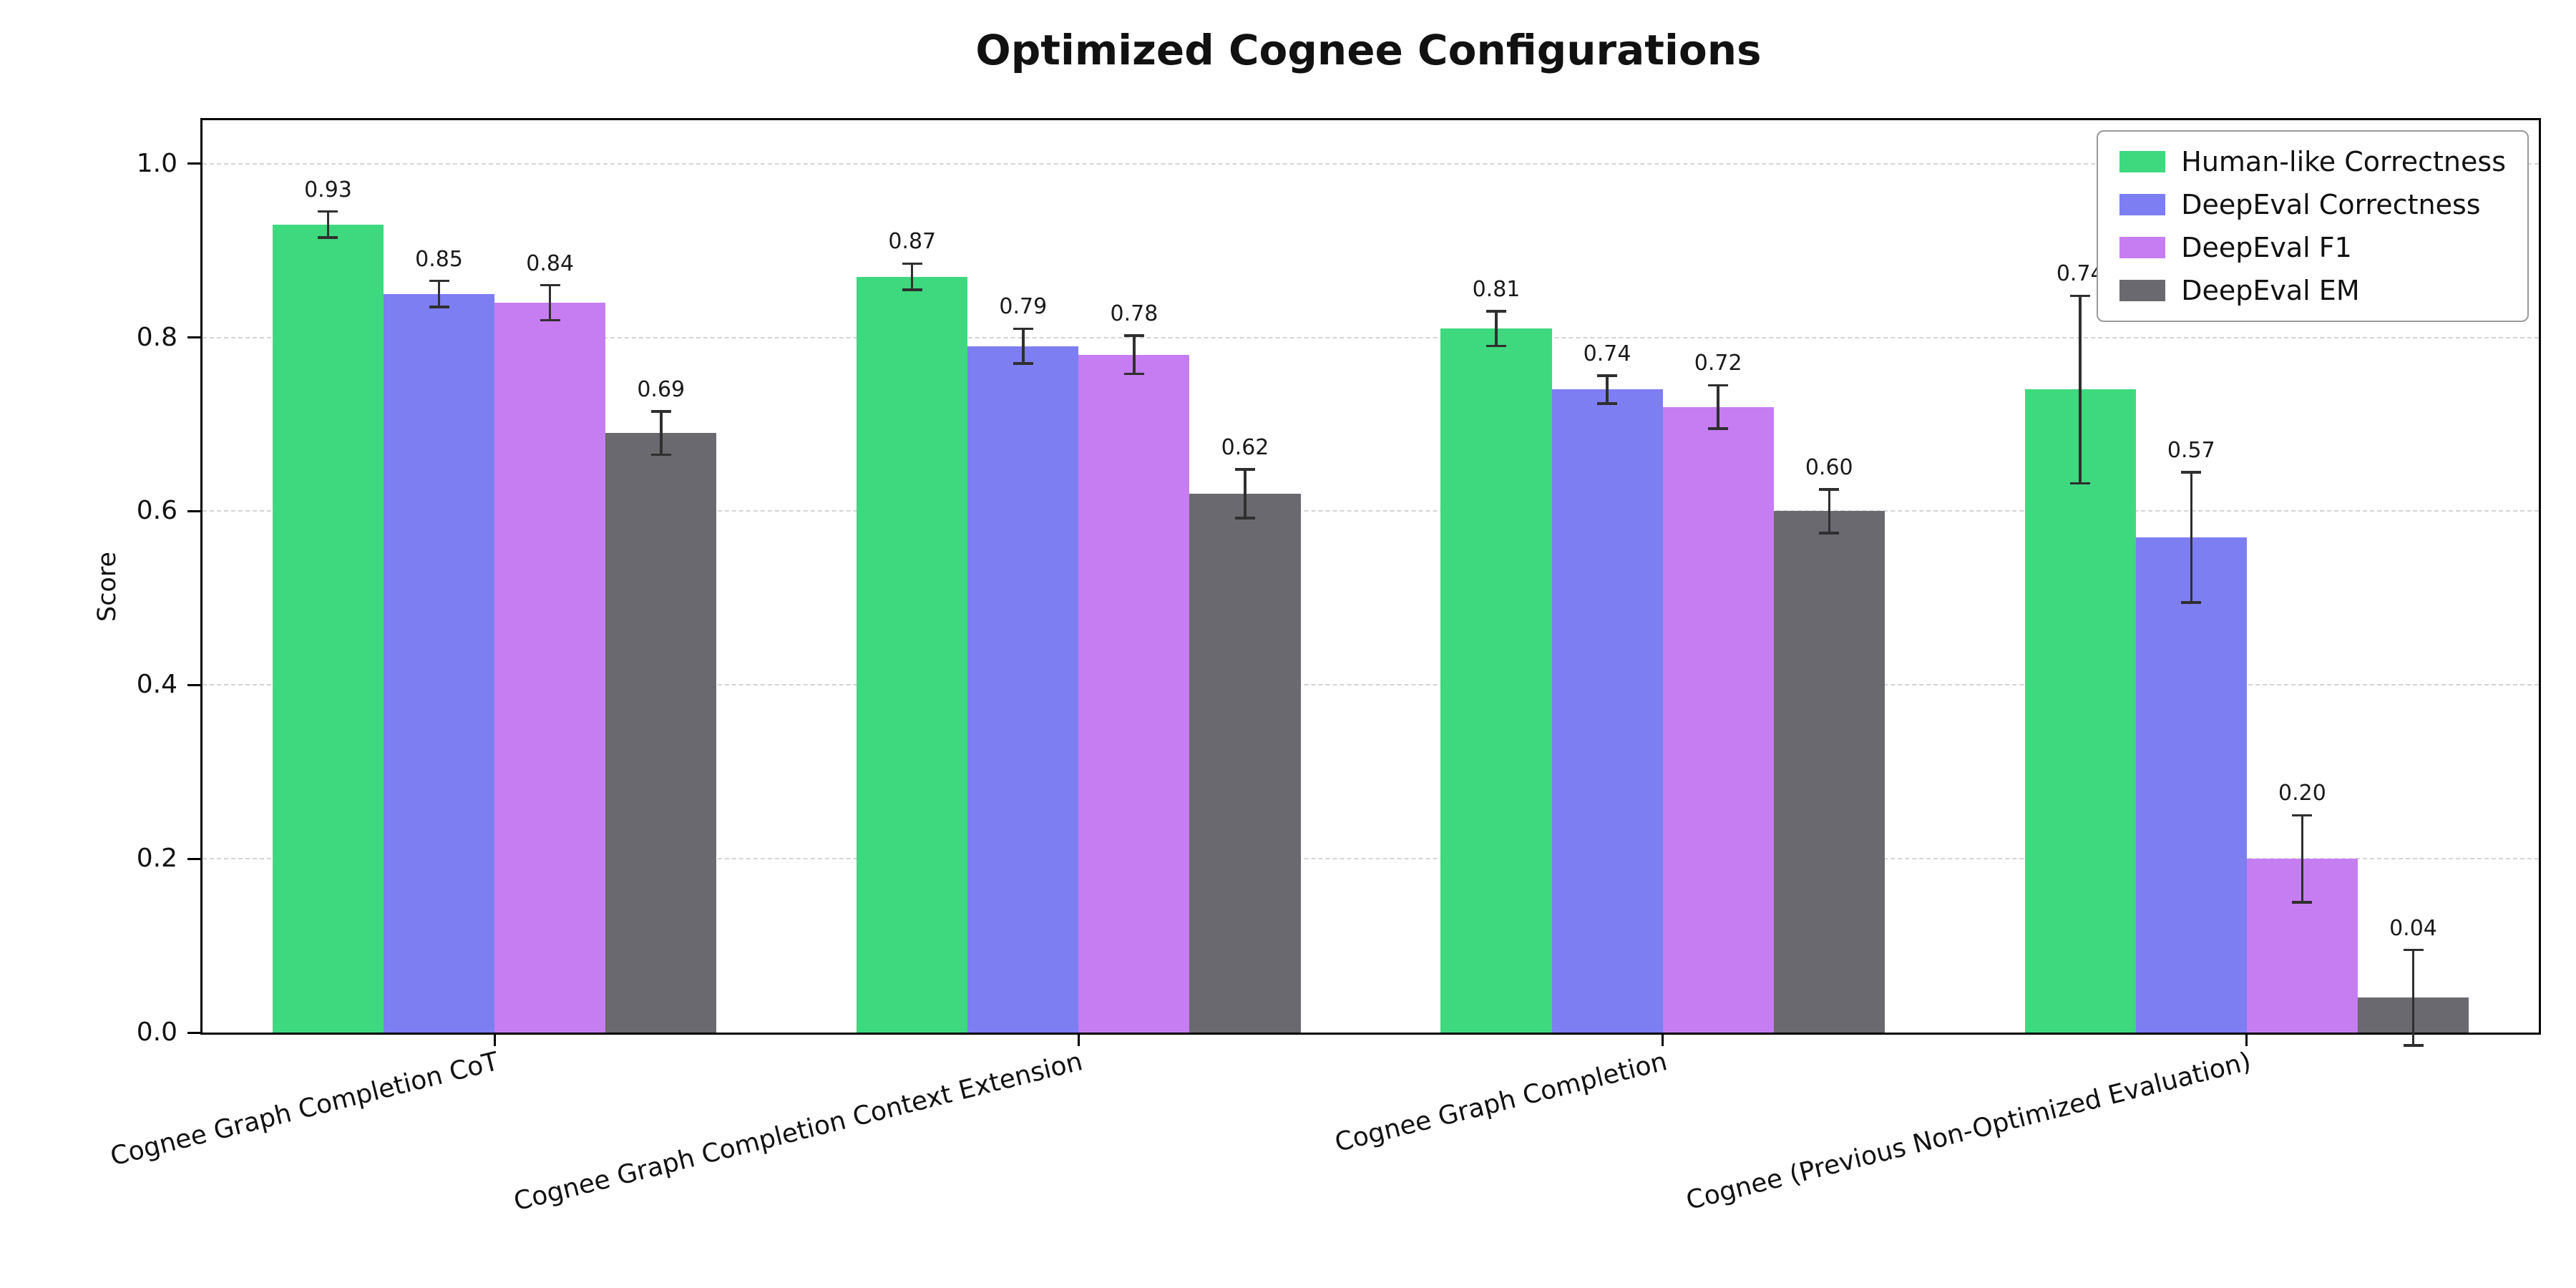 Image resolution: width=2576 pixels, height=1288 pixels. What do you see at coordinates (107, 587) in the screenshot?
I see `y-axis-label: Score` at bounding box center [107, 587].